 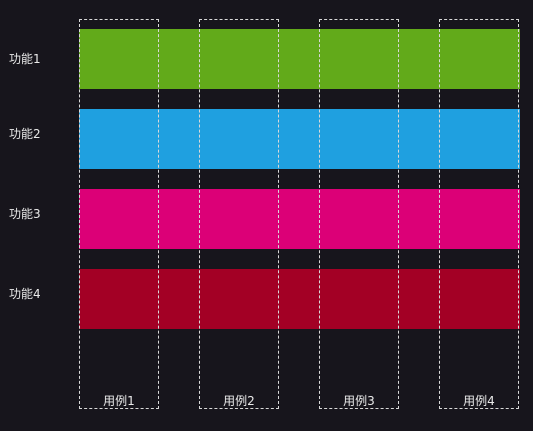 What do you see at coordinates (119, 401) in the screenshot?
I see `usecase-label-1: 用例1` at bounding box center [119, 401].